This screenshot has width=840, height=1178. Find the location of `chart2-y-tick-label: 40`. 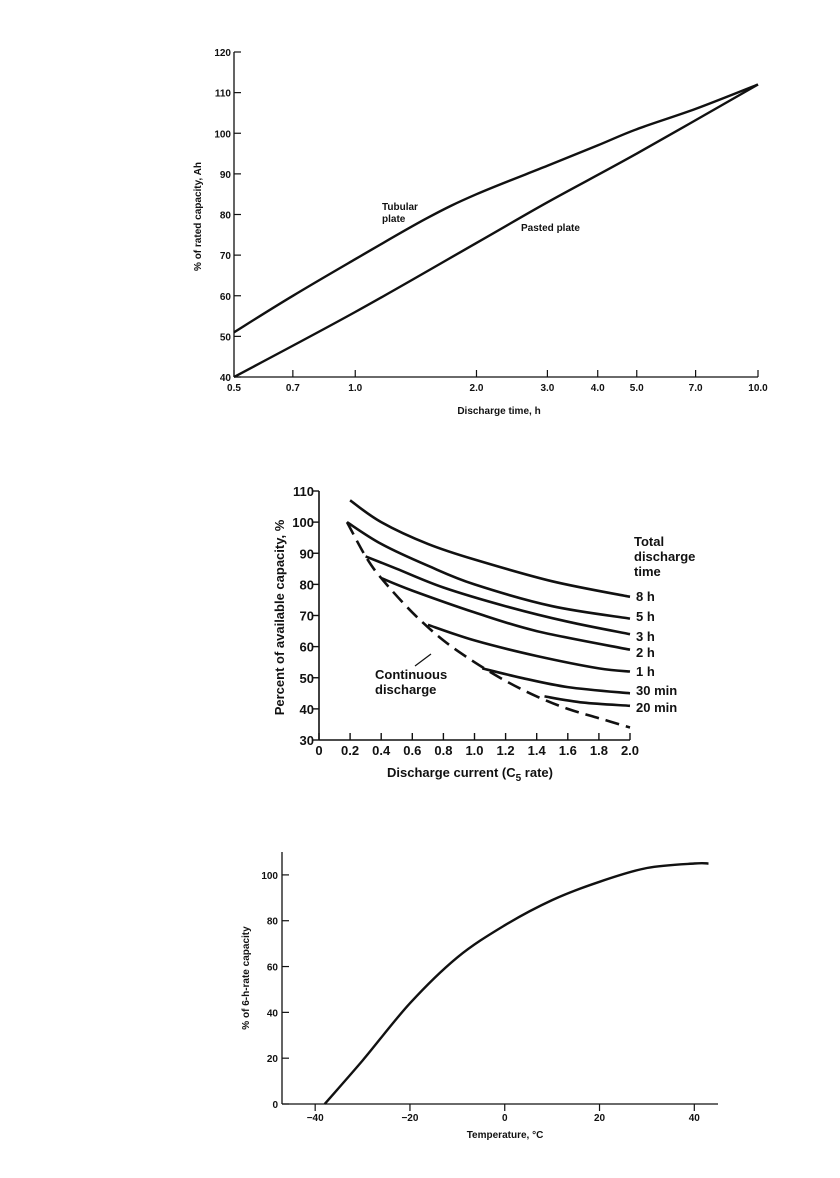

chart2-y-tick-label: 40 is located at coordinates (307, 709).